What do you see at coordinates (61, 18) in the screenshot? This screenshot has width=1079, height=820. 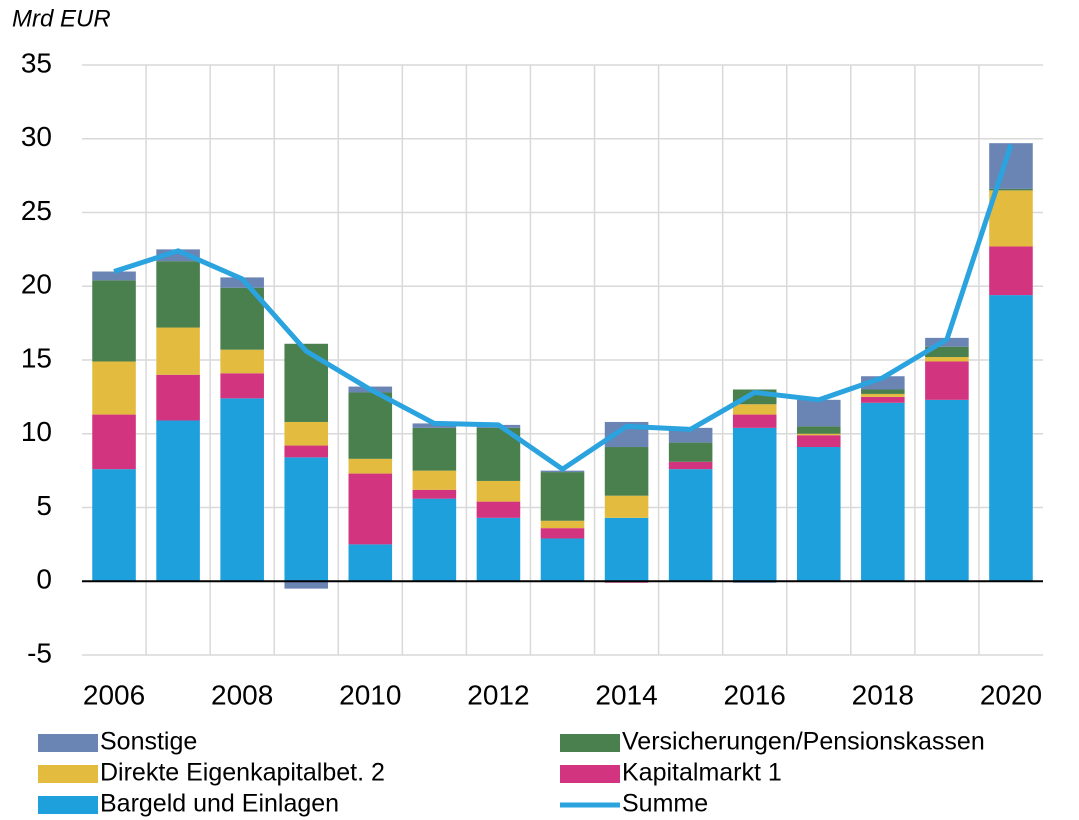 I see `y-axis-label: Mrd EUR` at bounding box center [61, 18].